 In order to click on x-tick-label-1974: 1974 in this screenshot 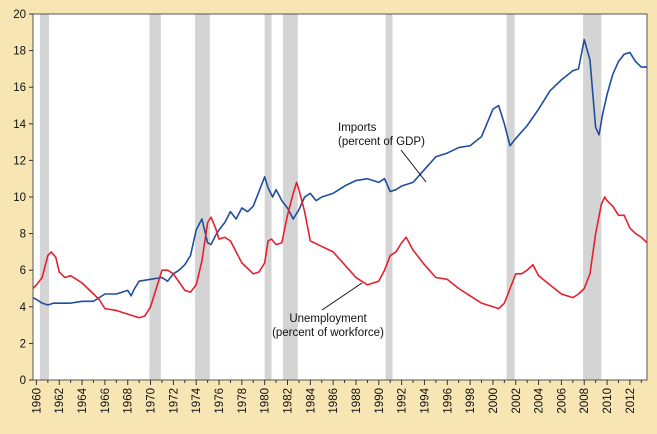, I will do `click(197, 400)`.